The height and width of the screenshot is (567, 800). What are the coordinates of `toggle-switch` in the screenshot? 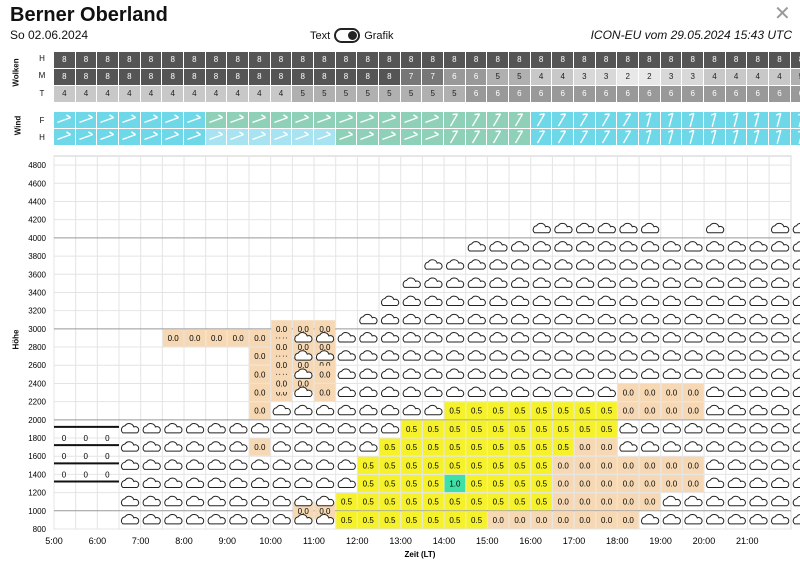 It's located at (347, 35).